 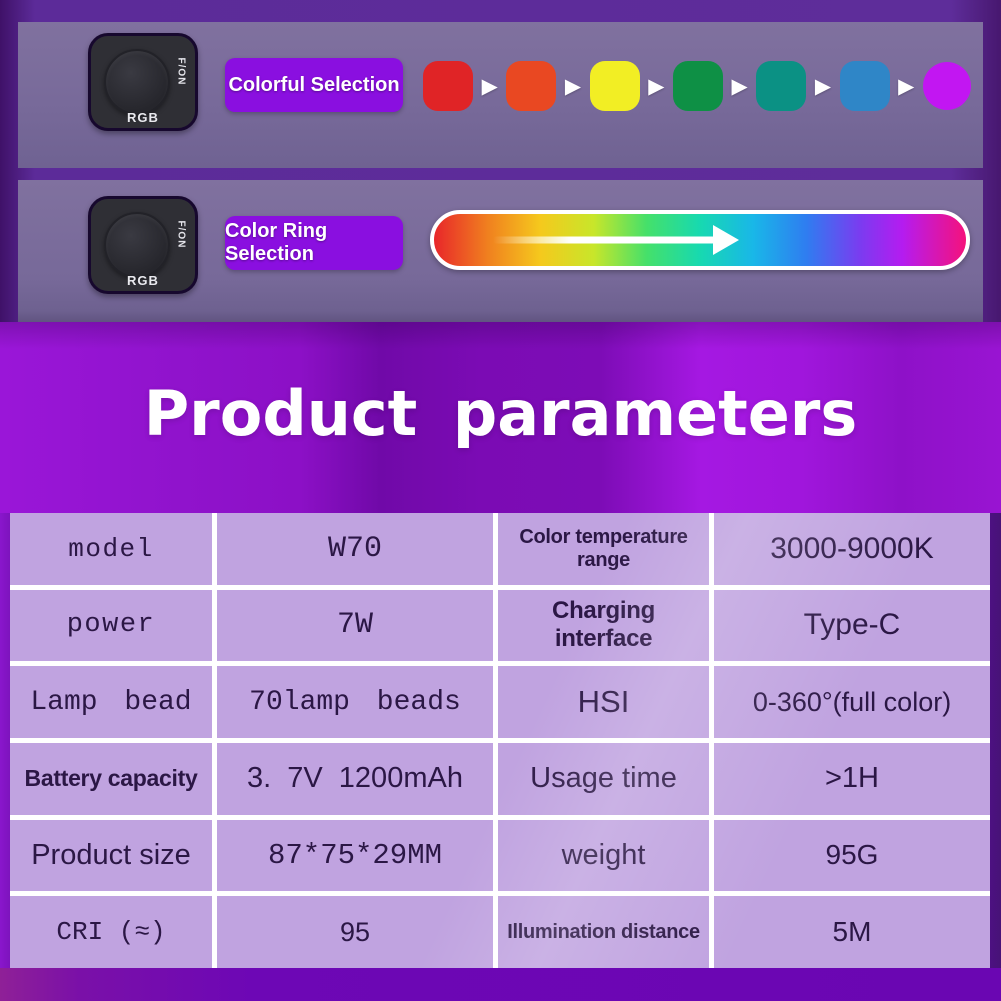 What do you see at coordinates (111, 702) in the screenshot?
I see `spec-label-lamp-bead: Lamp bead` at bounding box center [111, 702].